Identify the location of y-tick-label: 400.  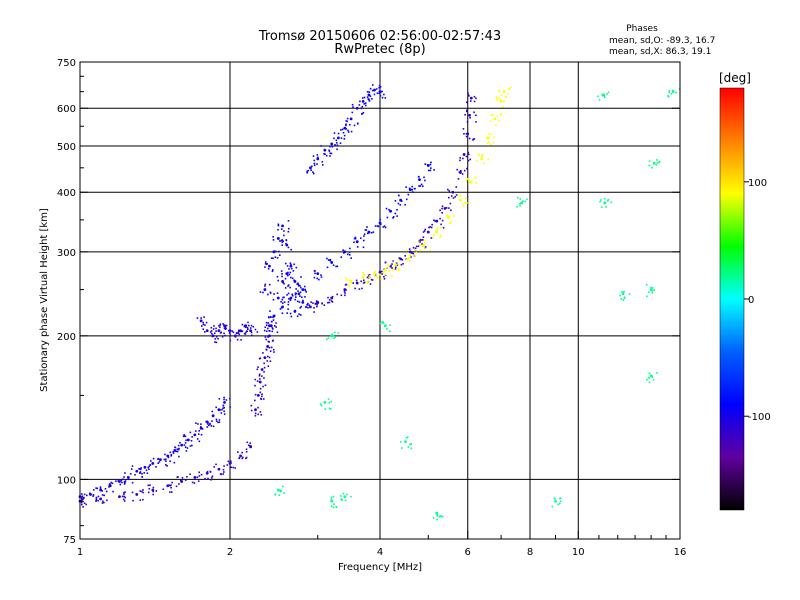
(66, 193).